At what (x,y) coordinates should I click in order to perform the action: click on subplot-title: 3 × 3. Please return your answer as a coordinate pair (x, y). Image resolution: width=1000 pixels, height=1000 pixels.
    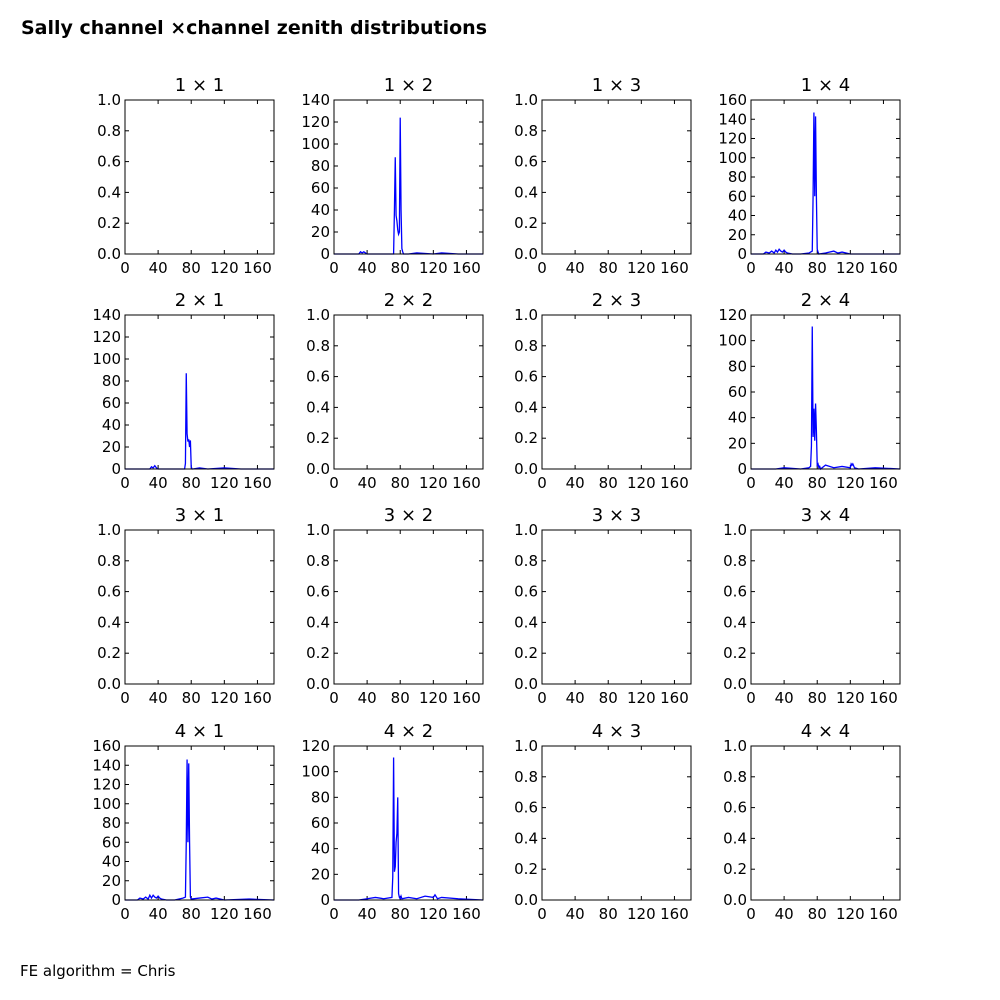
    Looking at the image, I should click on (616, 515).